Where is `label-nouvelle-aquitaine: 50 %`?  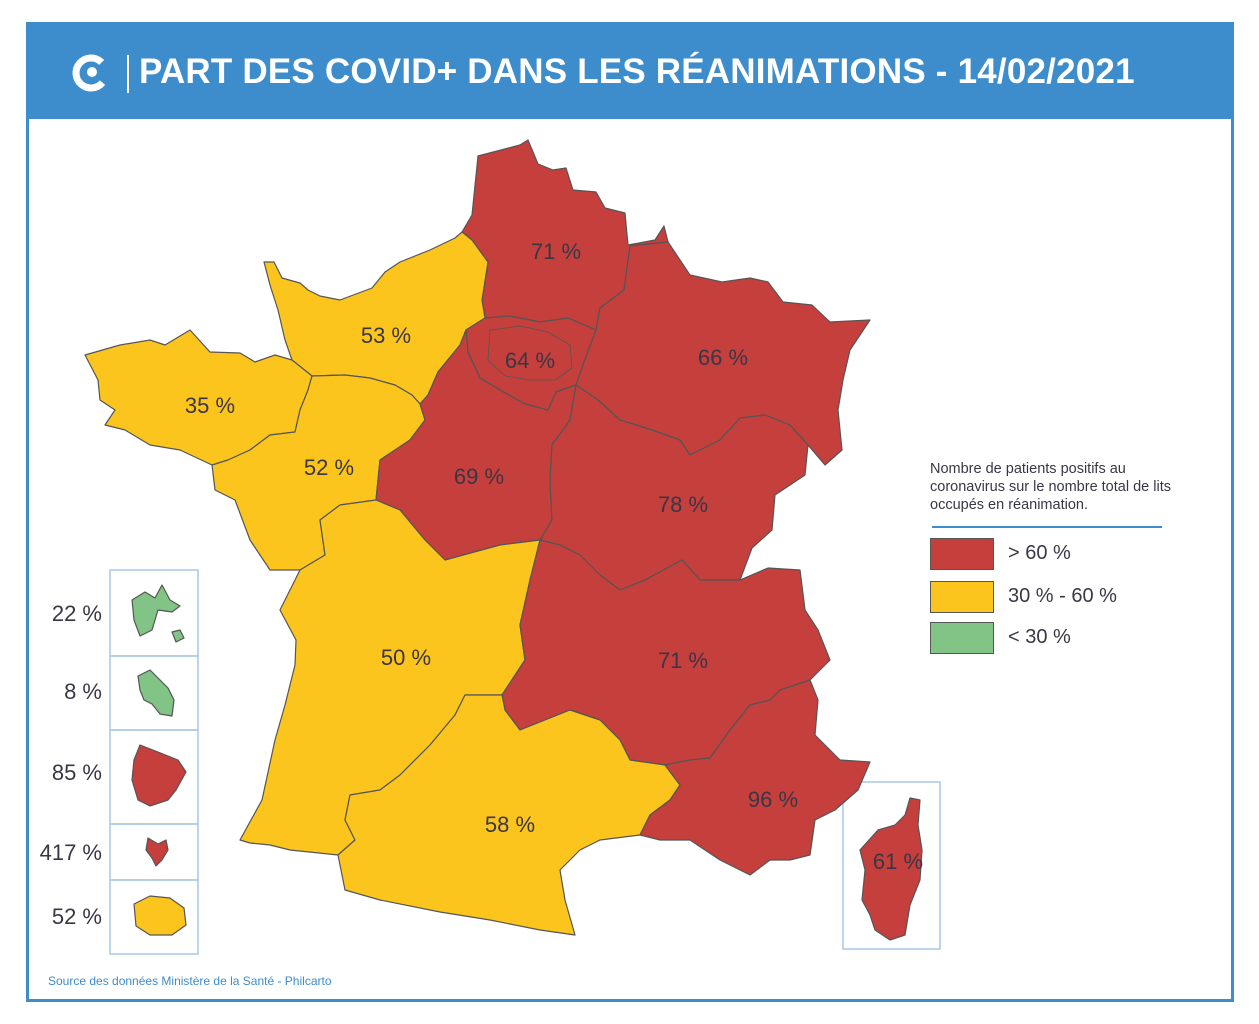
label-nouvelle-aquitaine: 50 % is located at coordinates (406, 657).